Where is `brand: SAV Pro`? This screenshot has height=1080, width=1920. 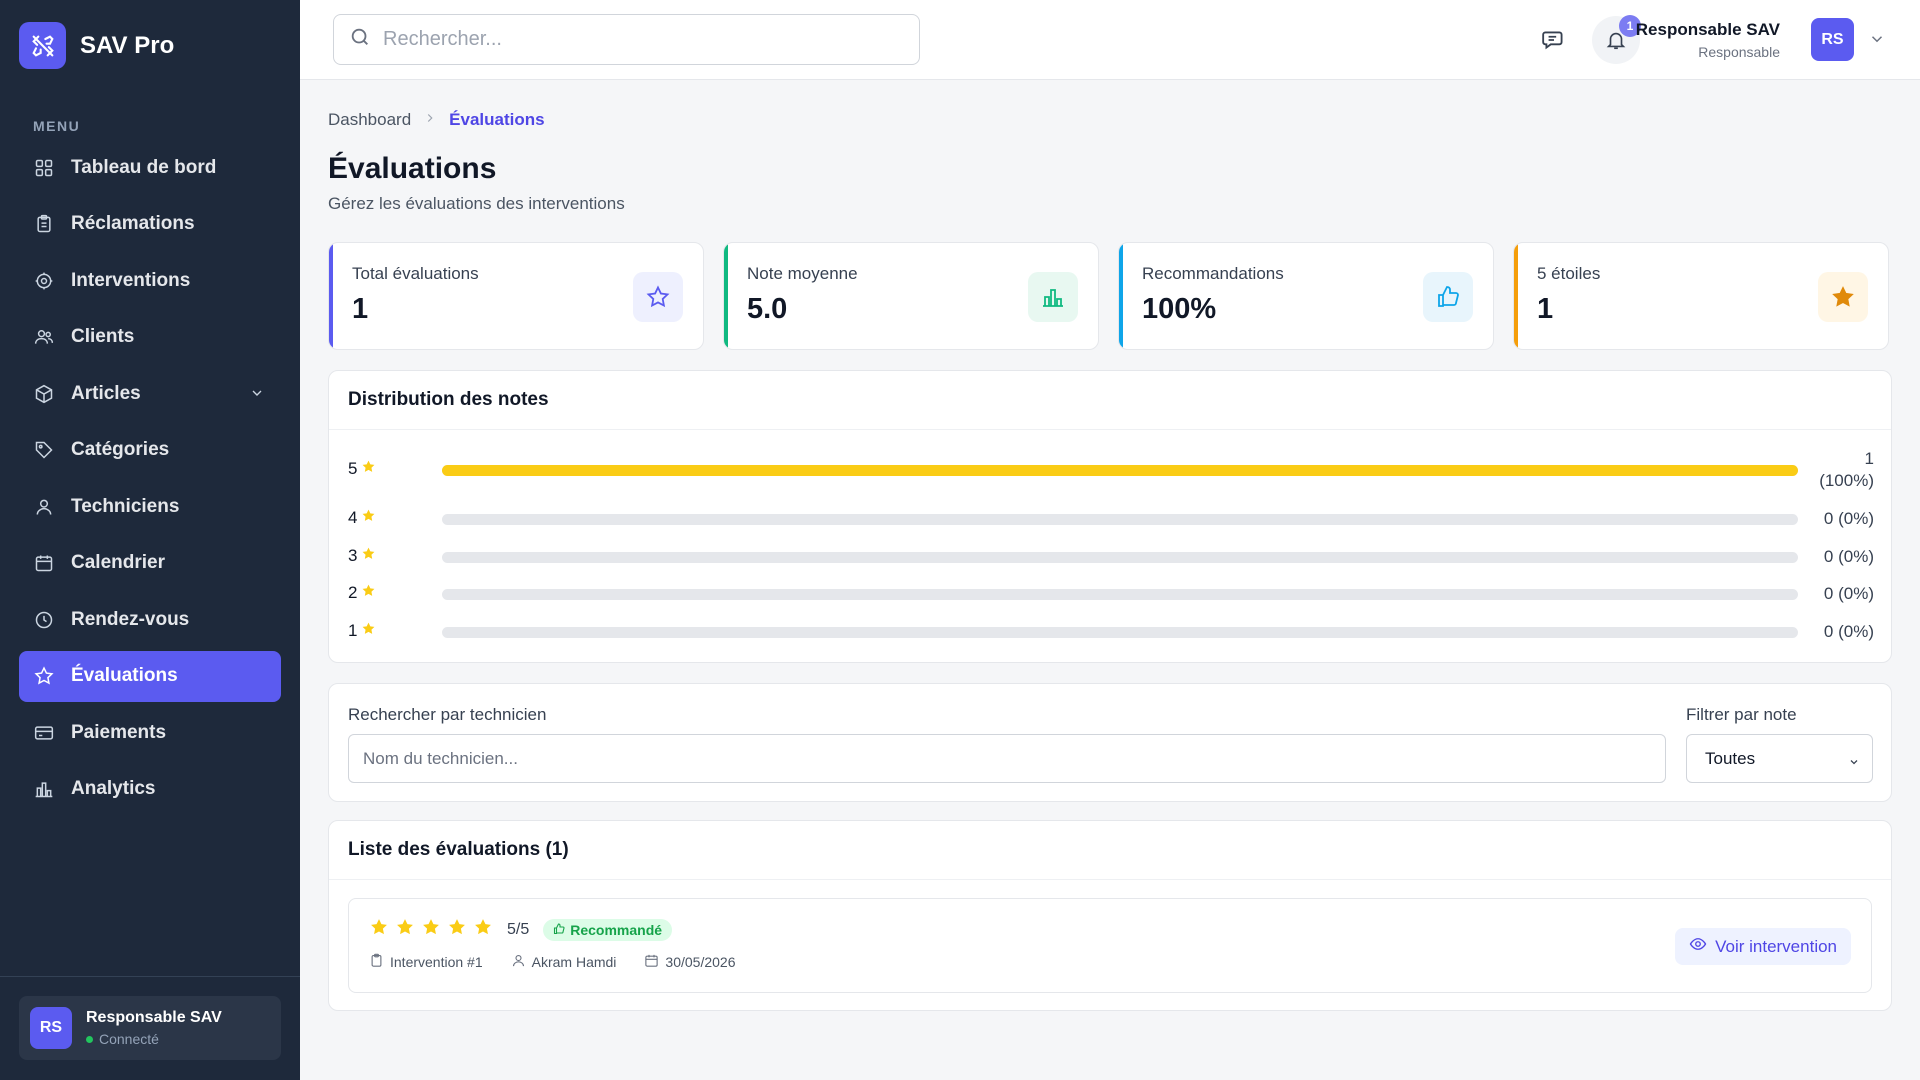 brand: SAV Pro is located at coordinates (96, 45).